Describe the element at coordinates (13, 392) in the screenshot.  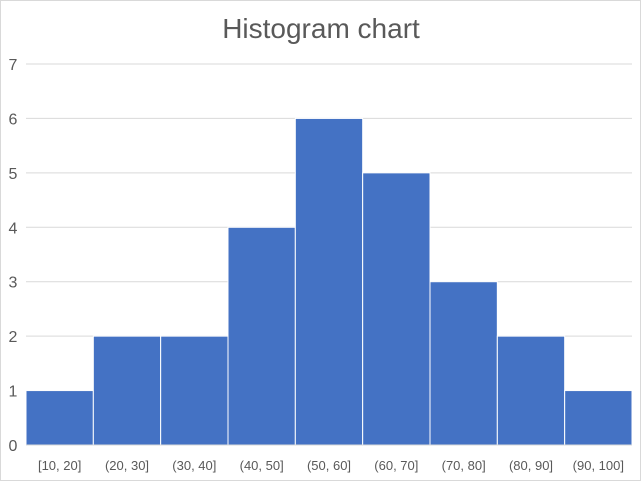
I see `y-tick-label: 1` at that location.